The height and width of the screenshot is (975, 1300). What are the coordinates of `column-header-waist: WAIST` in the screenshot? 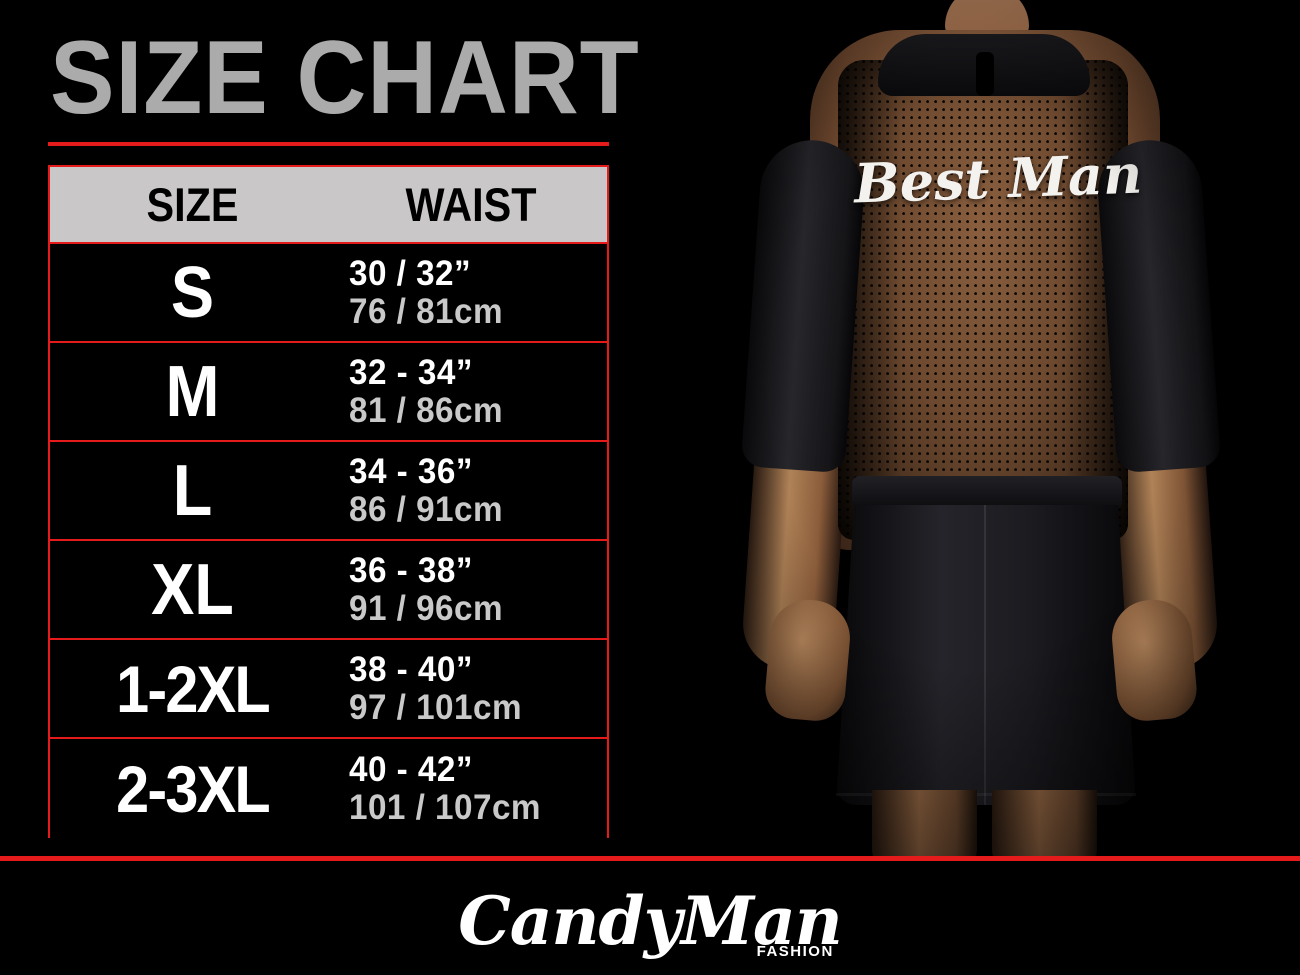 It's located at (471, 204).